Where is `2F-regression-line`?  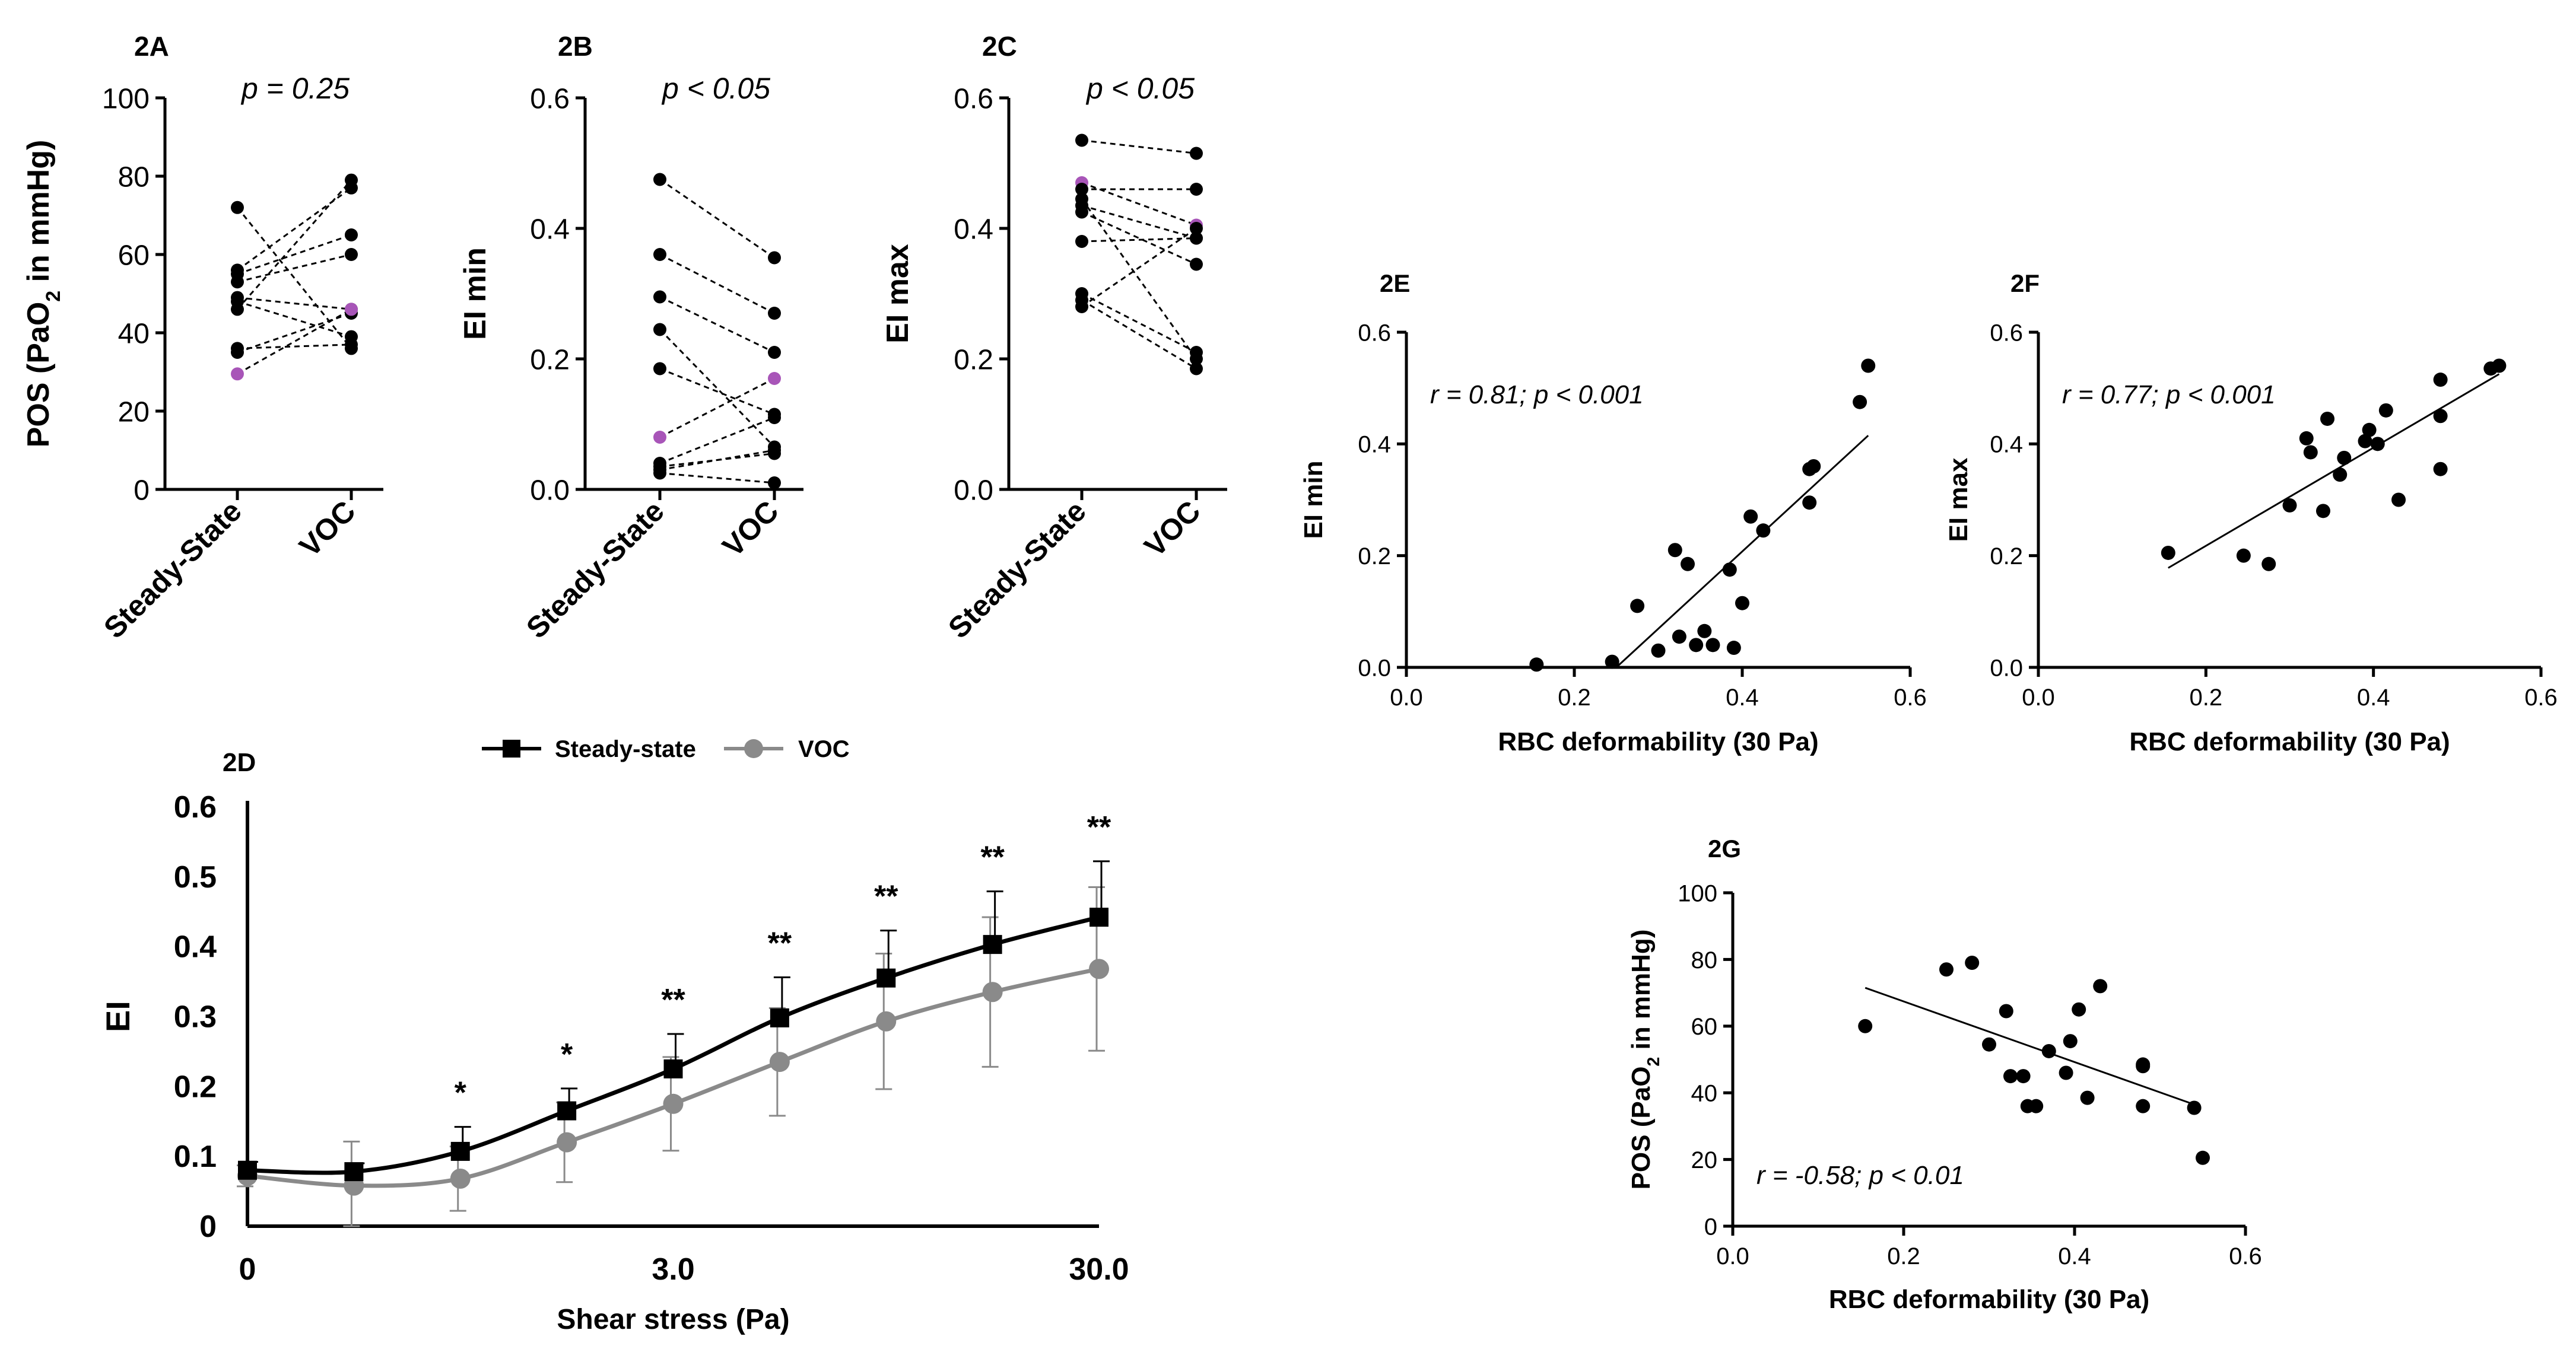
2F-regression-line is located at coordinates (2334, 471).